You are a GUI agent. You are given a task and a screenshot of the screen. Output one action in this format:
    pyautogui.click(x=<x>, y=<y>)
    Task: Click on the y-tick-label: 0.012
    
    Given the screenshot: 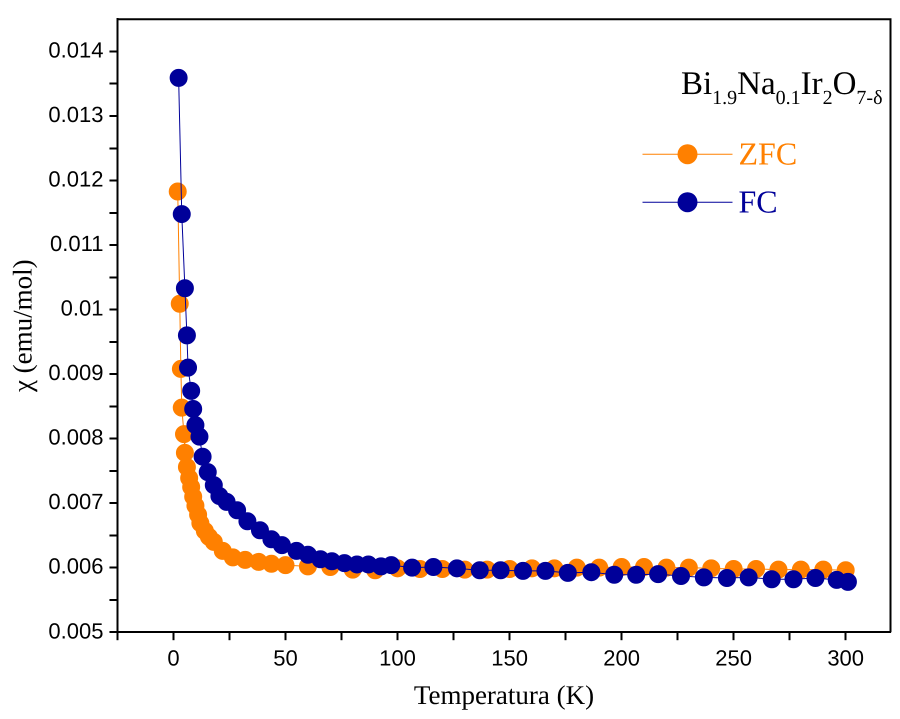 What is the action you would take?
    pyautogui.click(x=76, y=179)
    